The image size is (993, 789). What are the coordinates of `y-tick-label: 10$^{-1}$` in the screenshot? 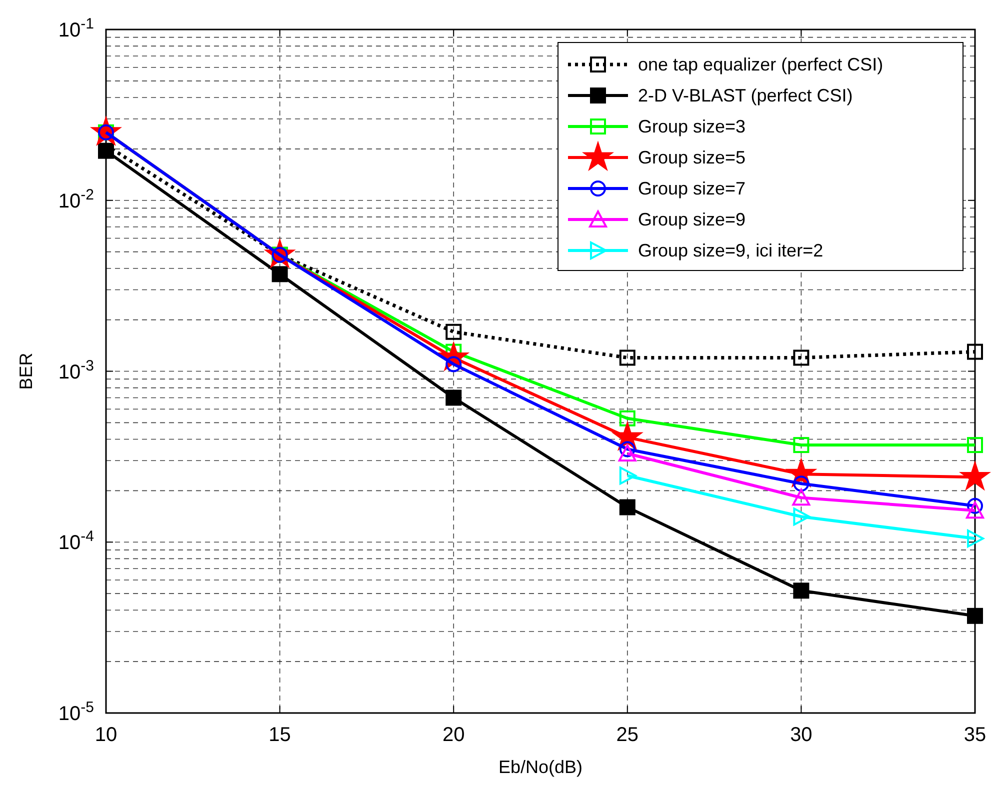 It's located at (76, 28).